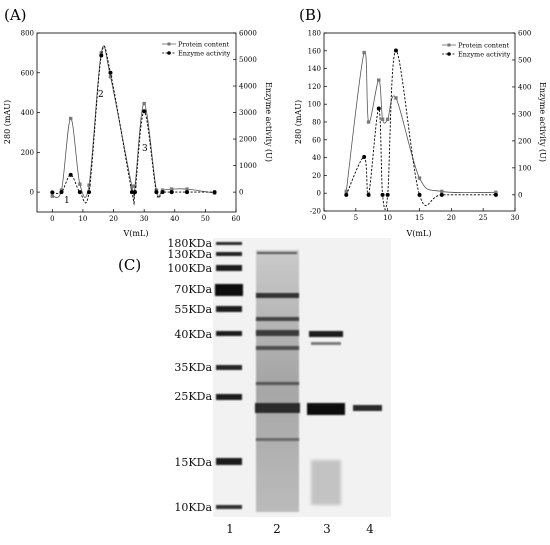 Image resolution: width=550 pixels, height=545 pixels. I want to click on chart-b-y-ticks: -20 0 20 40 60 80 100 120 140 160 180, so click(317, 123).